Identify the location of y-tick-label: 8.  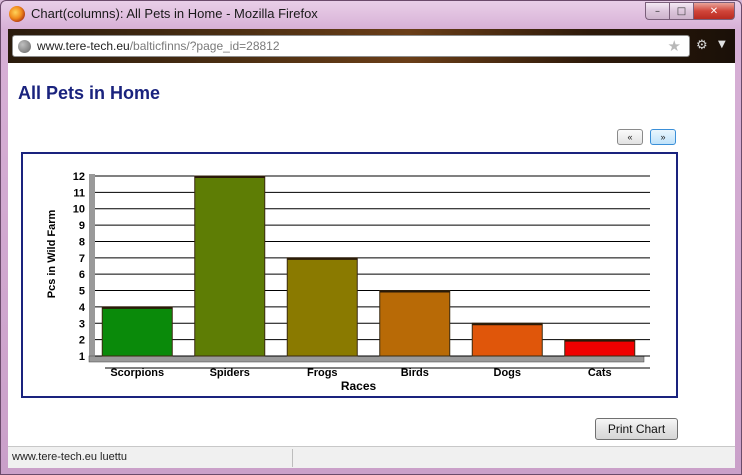
(82, 242).